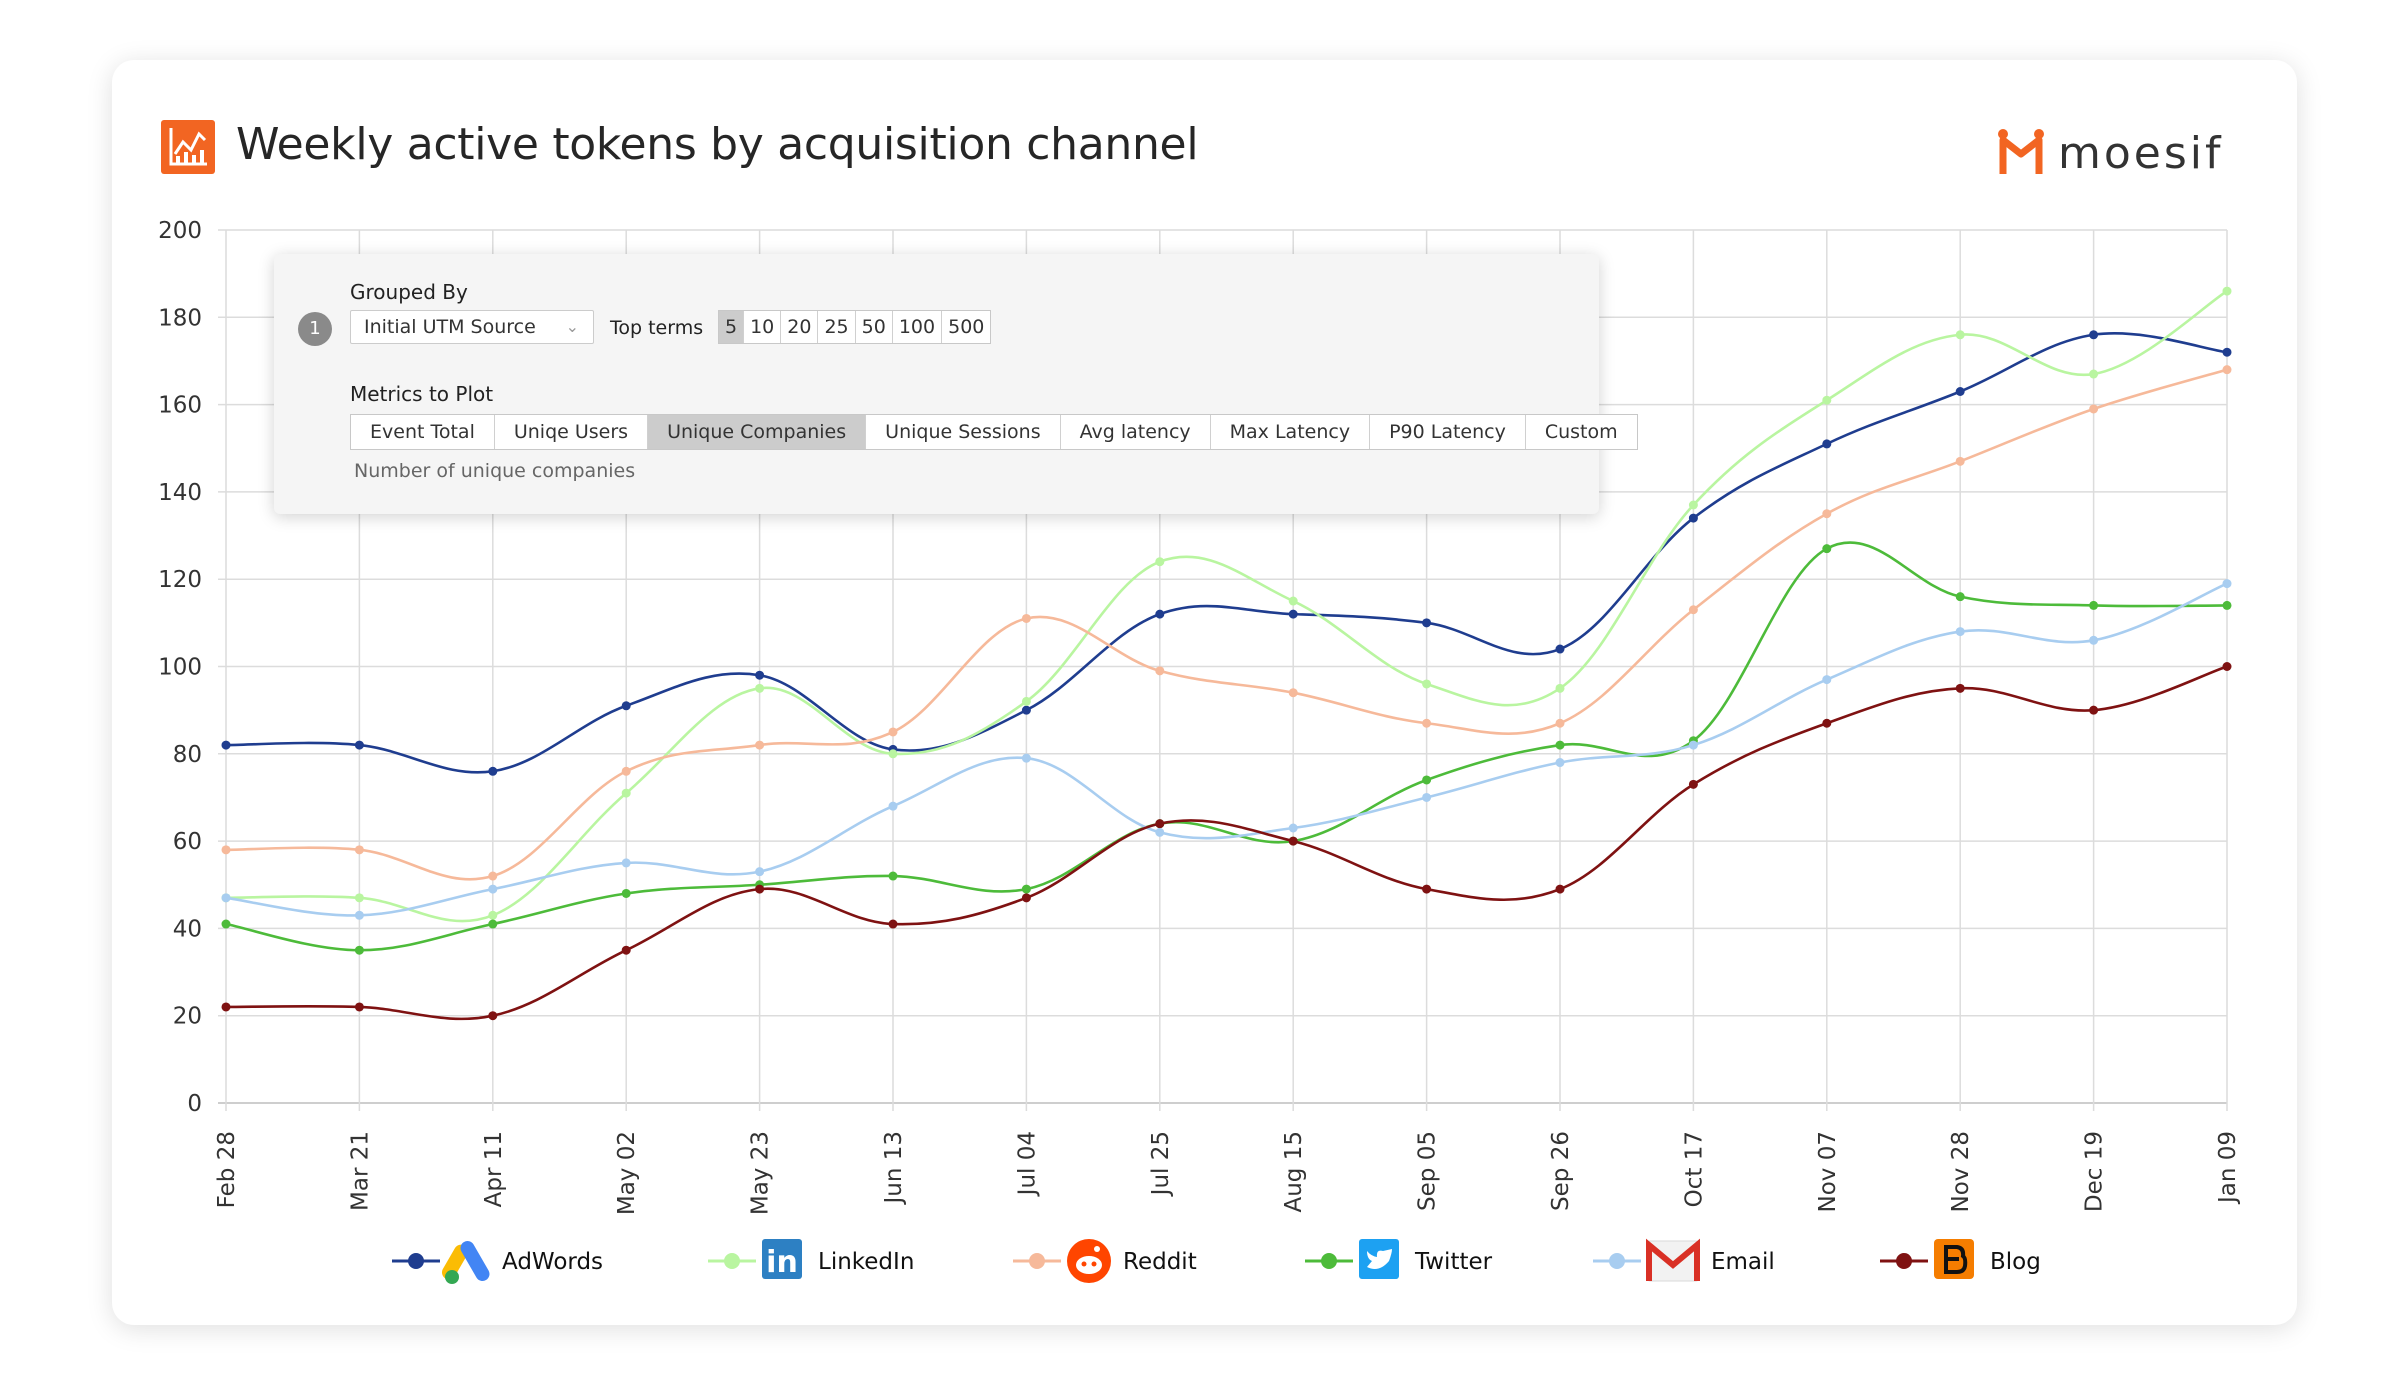 The width and height of the screenshot is (2400, 1381). What do you see at coordinates (1399, 1259) in the screenshot?
I see `legend-item-twitter: Twitter` at bounding box center [1399, 1259].